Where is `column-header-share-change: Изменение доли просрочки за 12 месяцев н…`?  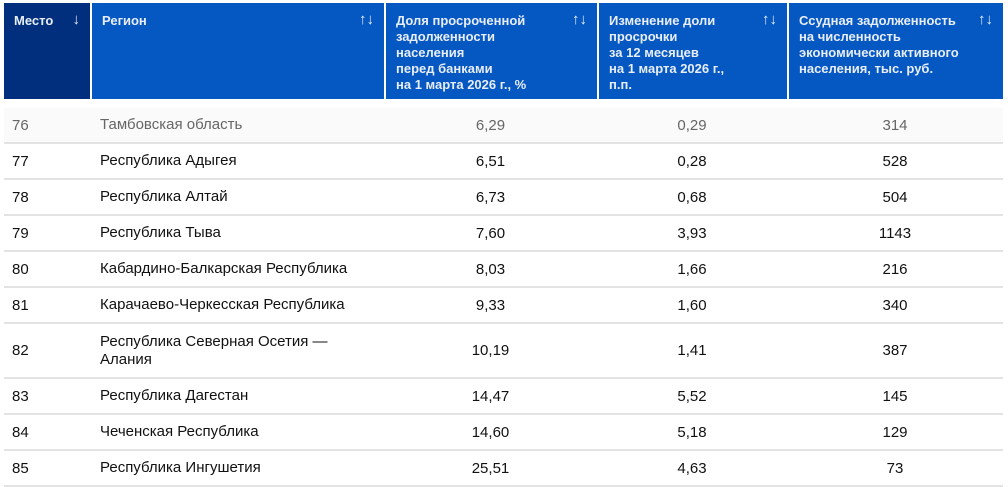
column-header-share-change: Изменение доли просрочки за 12 месяцев н… is located at coordinates (692, 51).